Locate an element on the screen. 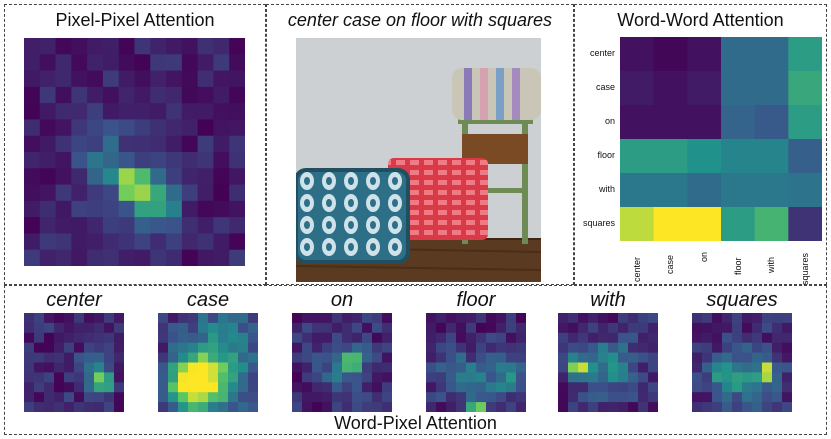 This screenshot has height=439, width=831. word-pixel-label-case: case is located at coordinates (208, 300).